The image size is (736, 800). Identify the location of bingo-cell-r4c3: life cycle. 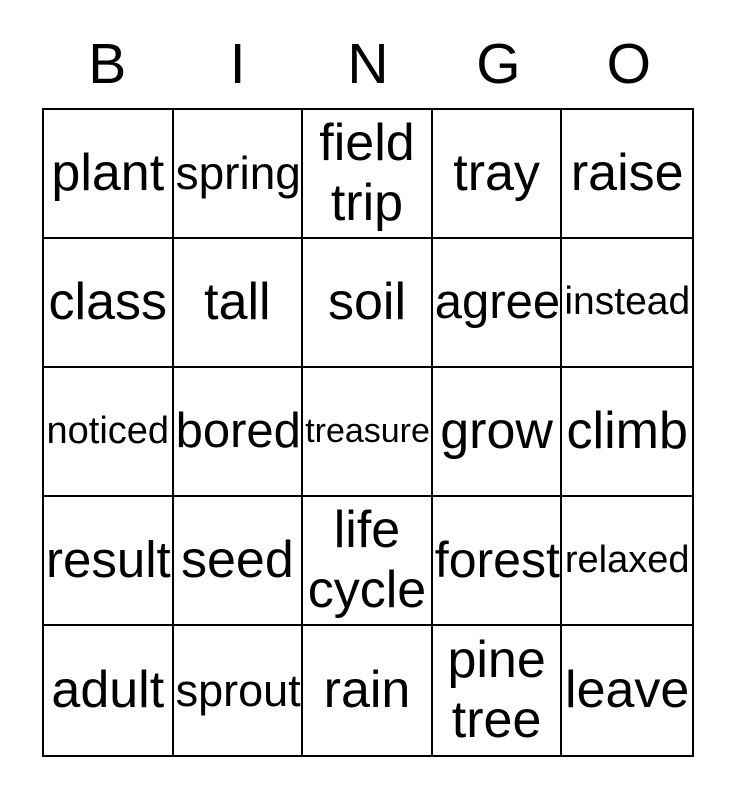
(368, 561).